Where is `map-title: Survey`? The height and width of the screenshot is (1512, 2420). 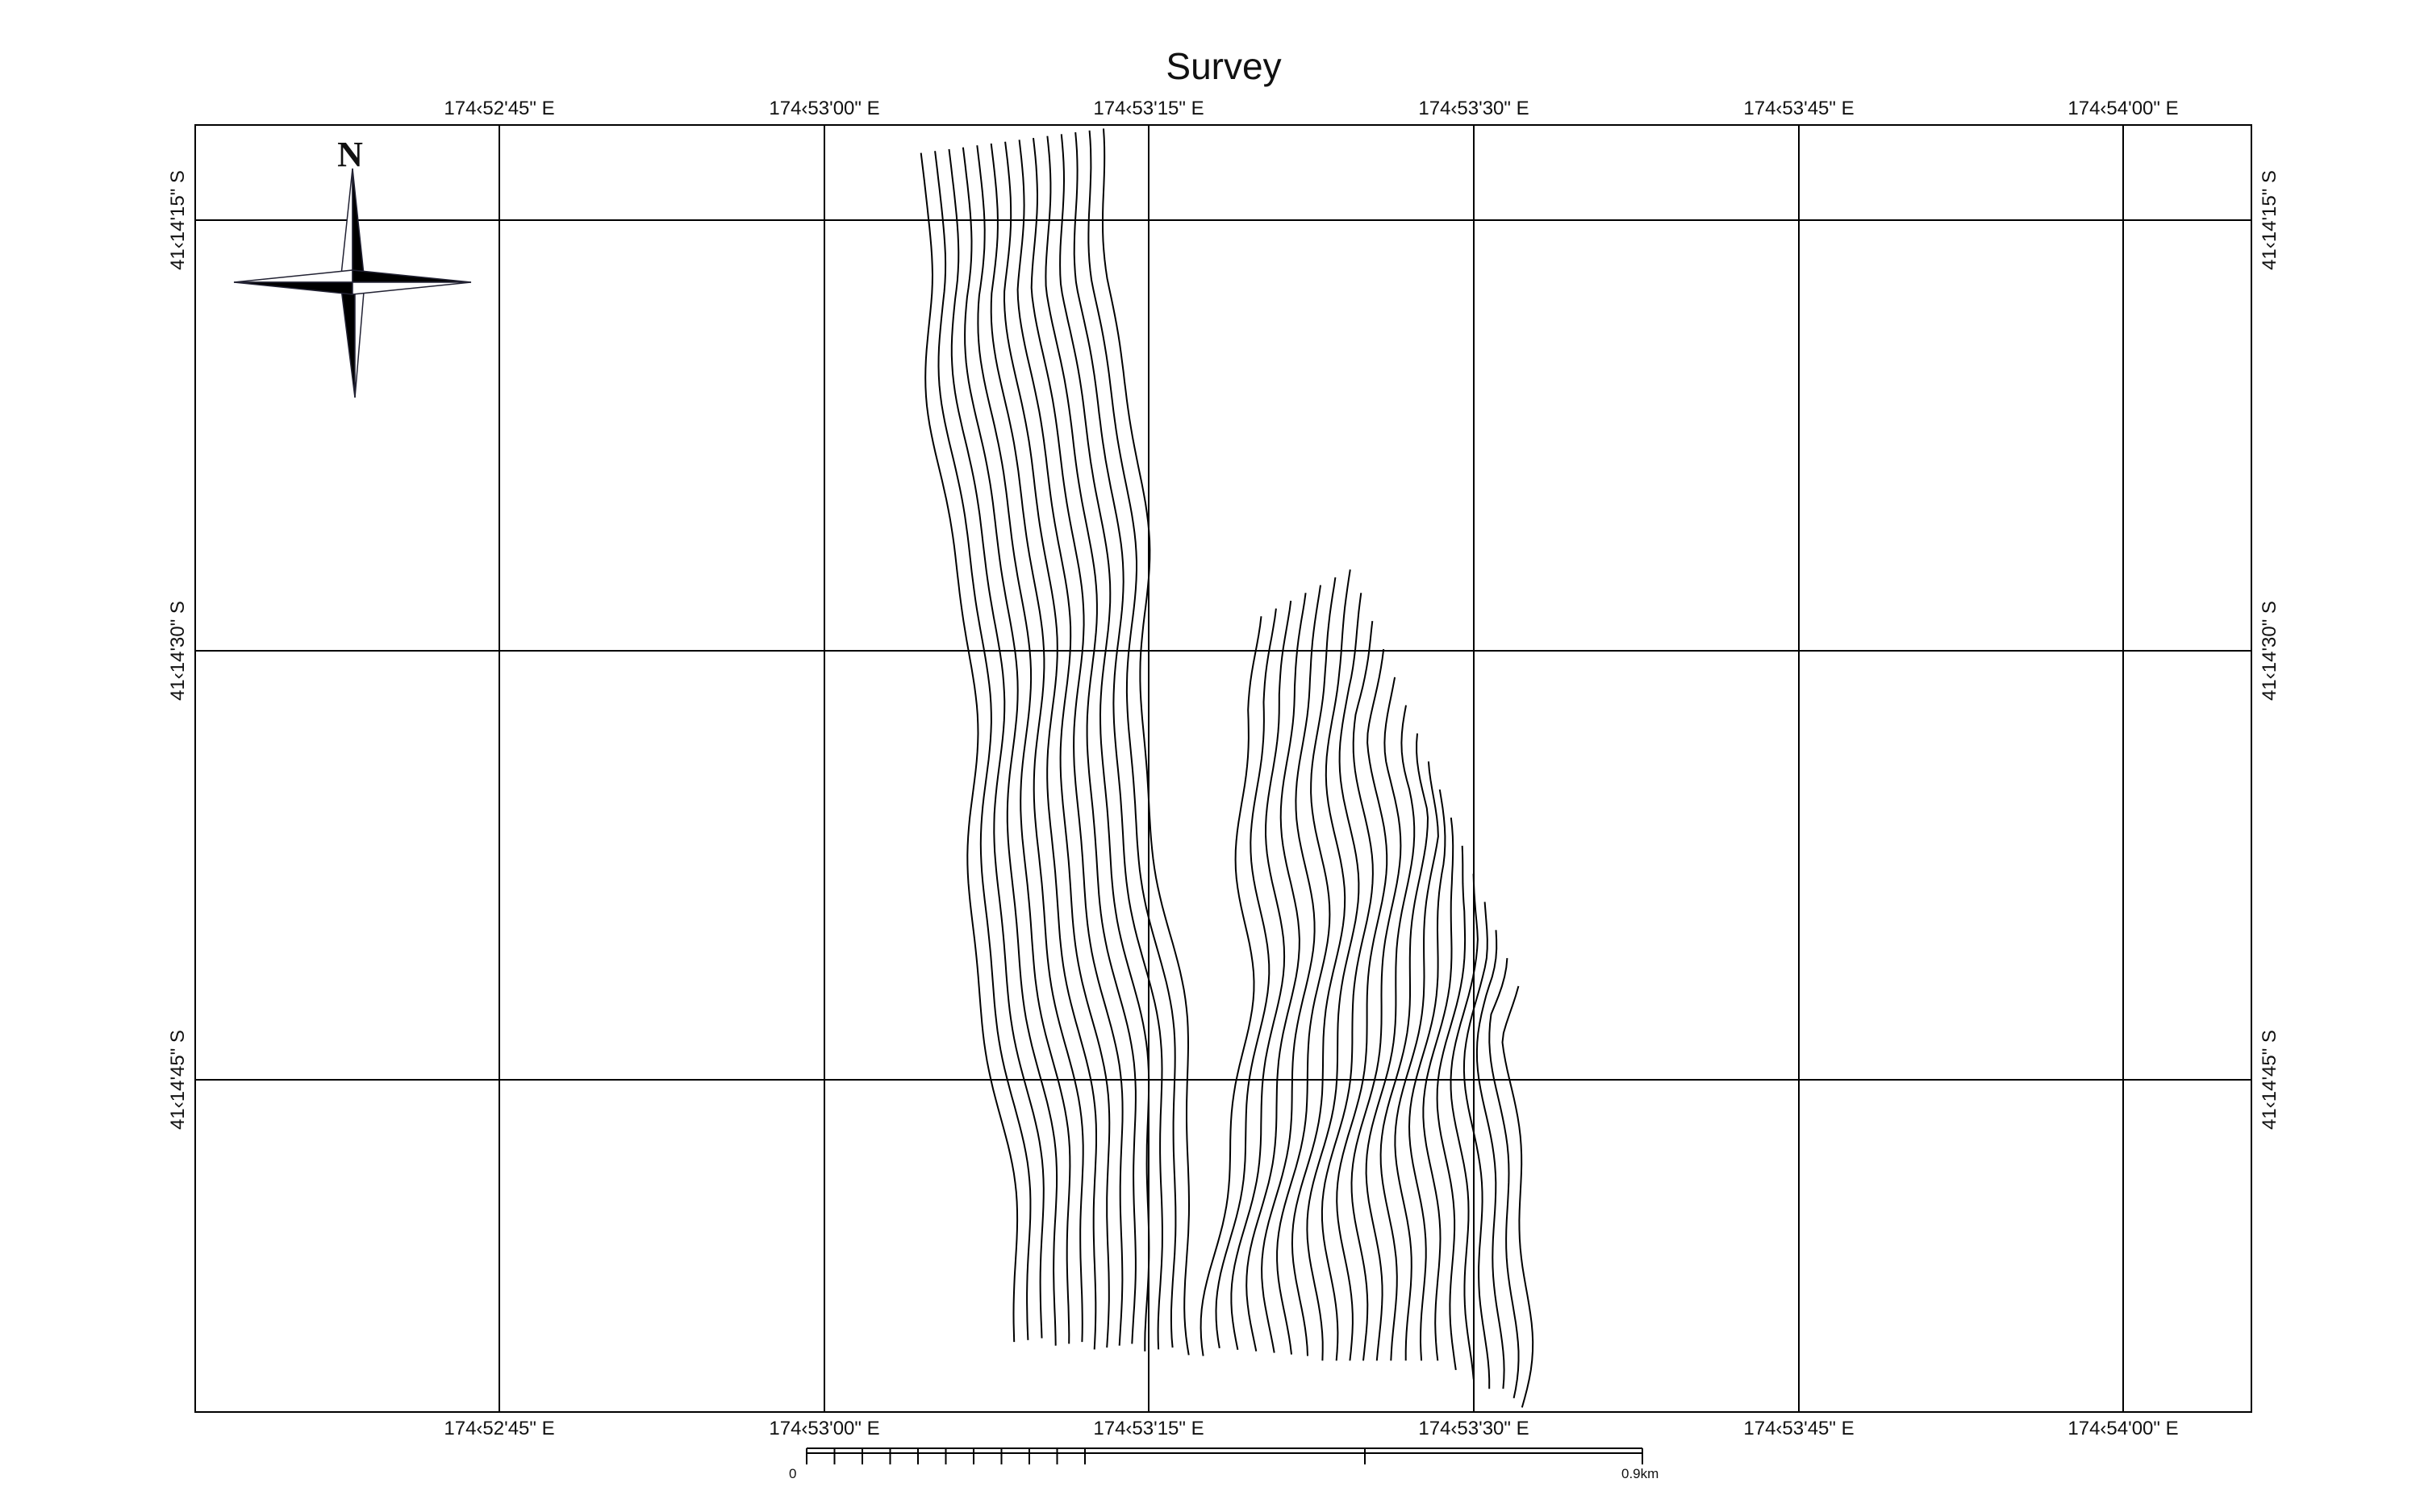
map-title: Survey is located at coordinates (1223, 66).